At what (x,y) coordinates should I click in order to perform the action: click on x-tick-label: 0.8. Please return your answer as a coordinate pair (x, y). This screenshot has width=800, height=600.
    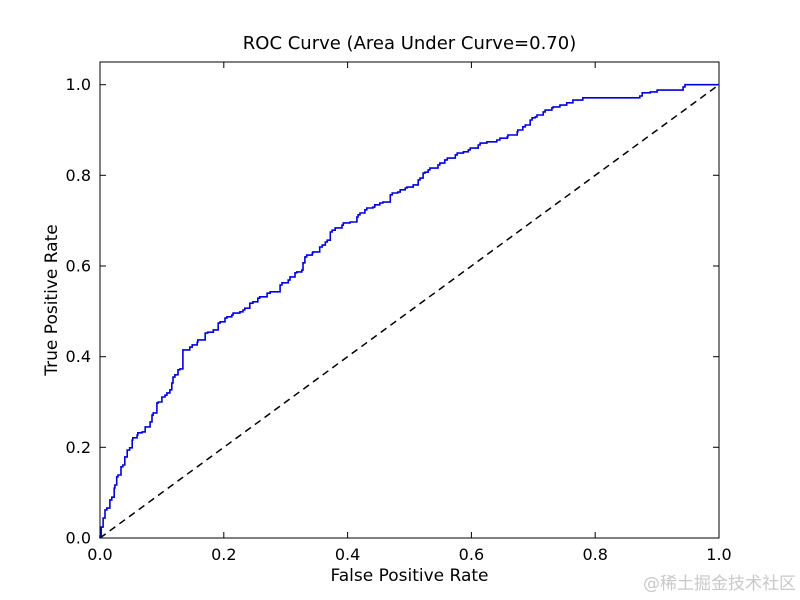
    Looking at the image, I should click on (594, 554).